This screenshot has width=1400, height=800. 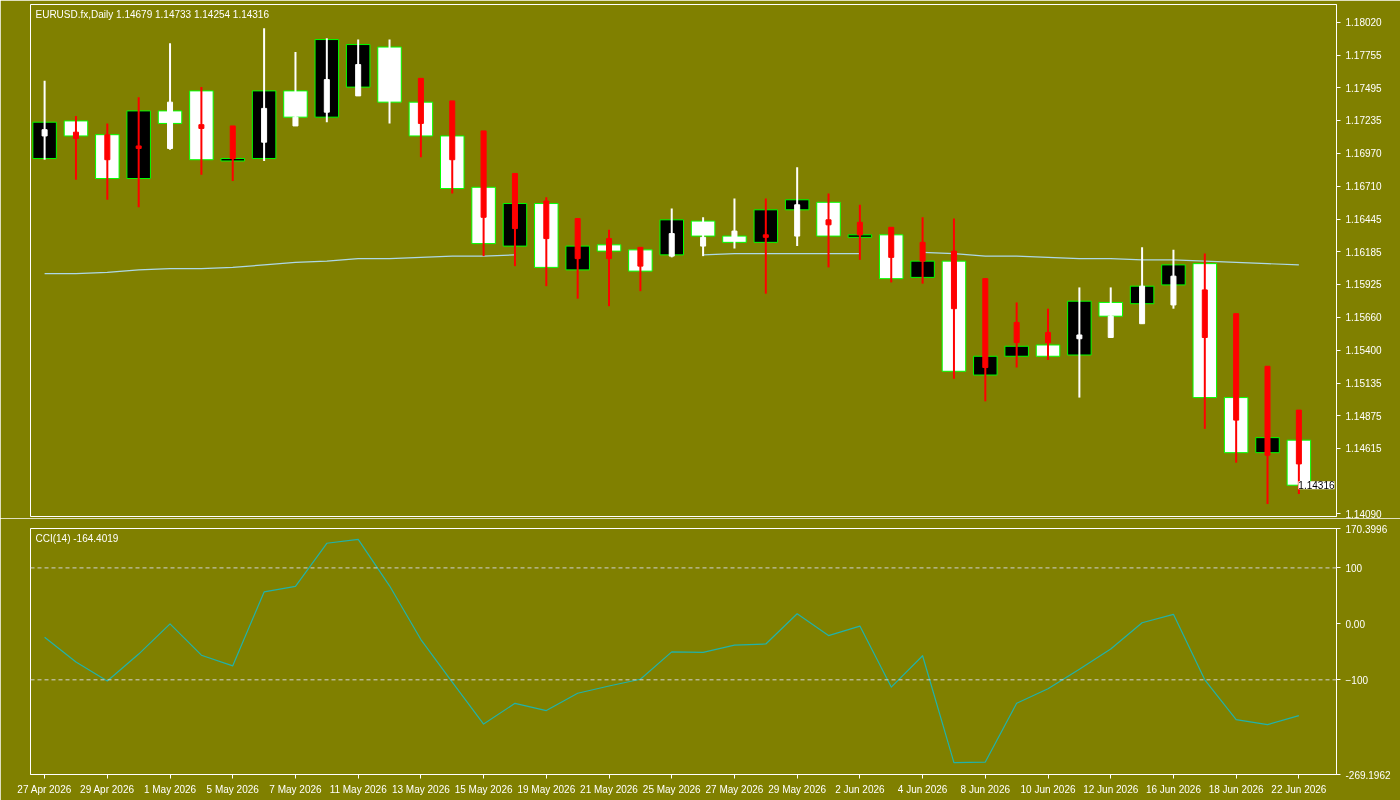 What do you see at coordinates (546, 789) in the screenshot?
I see `category-label: 19 May 2026` at bounding box center [546, 789].